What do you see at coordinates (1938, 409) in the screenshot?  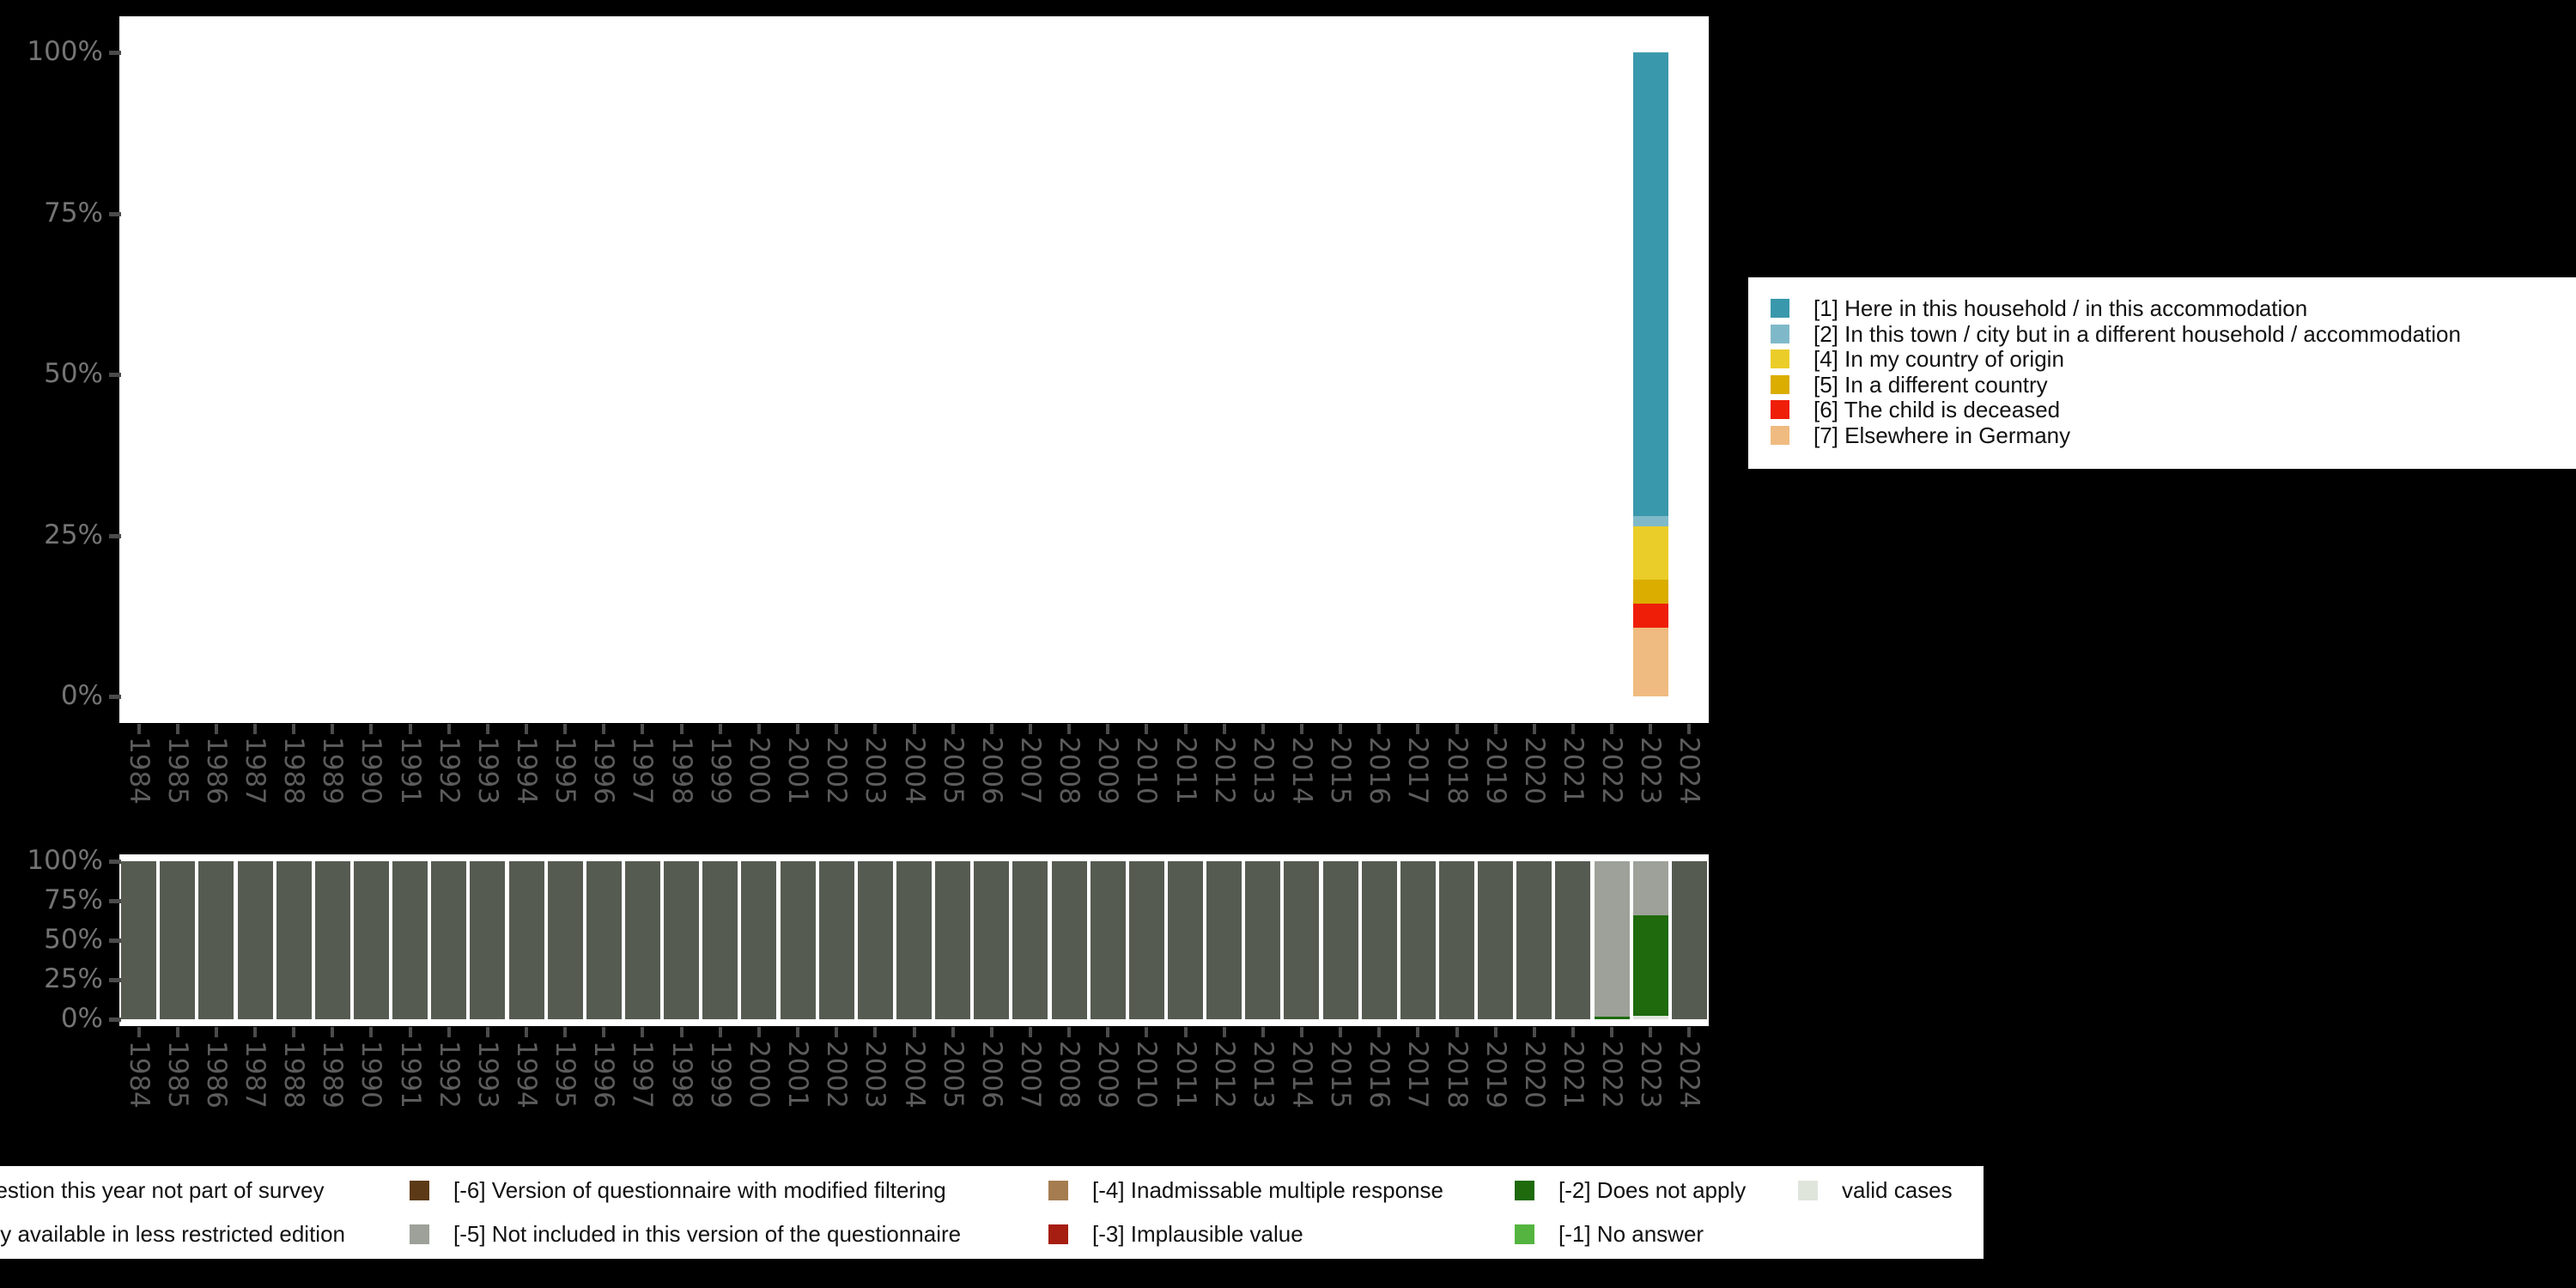 I see `legend-label: [6] The child is deceased` at bounding box center [1938, 409].